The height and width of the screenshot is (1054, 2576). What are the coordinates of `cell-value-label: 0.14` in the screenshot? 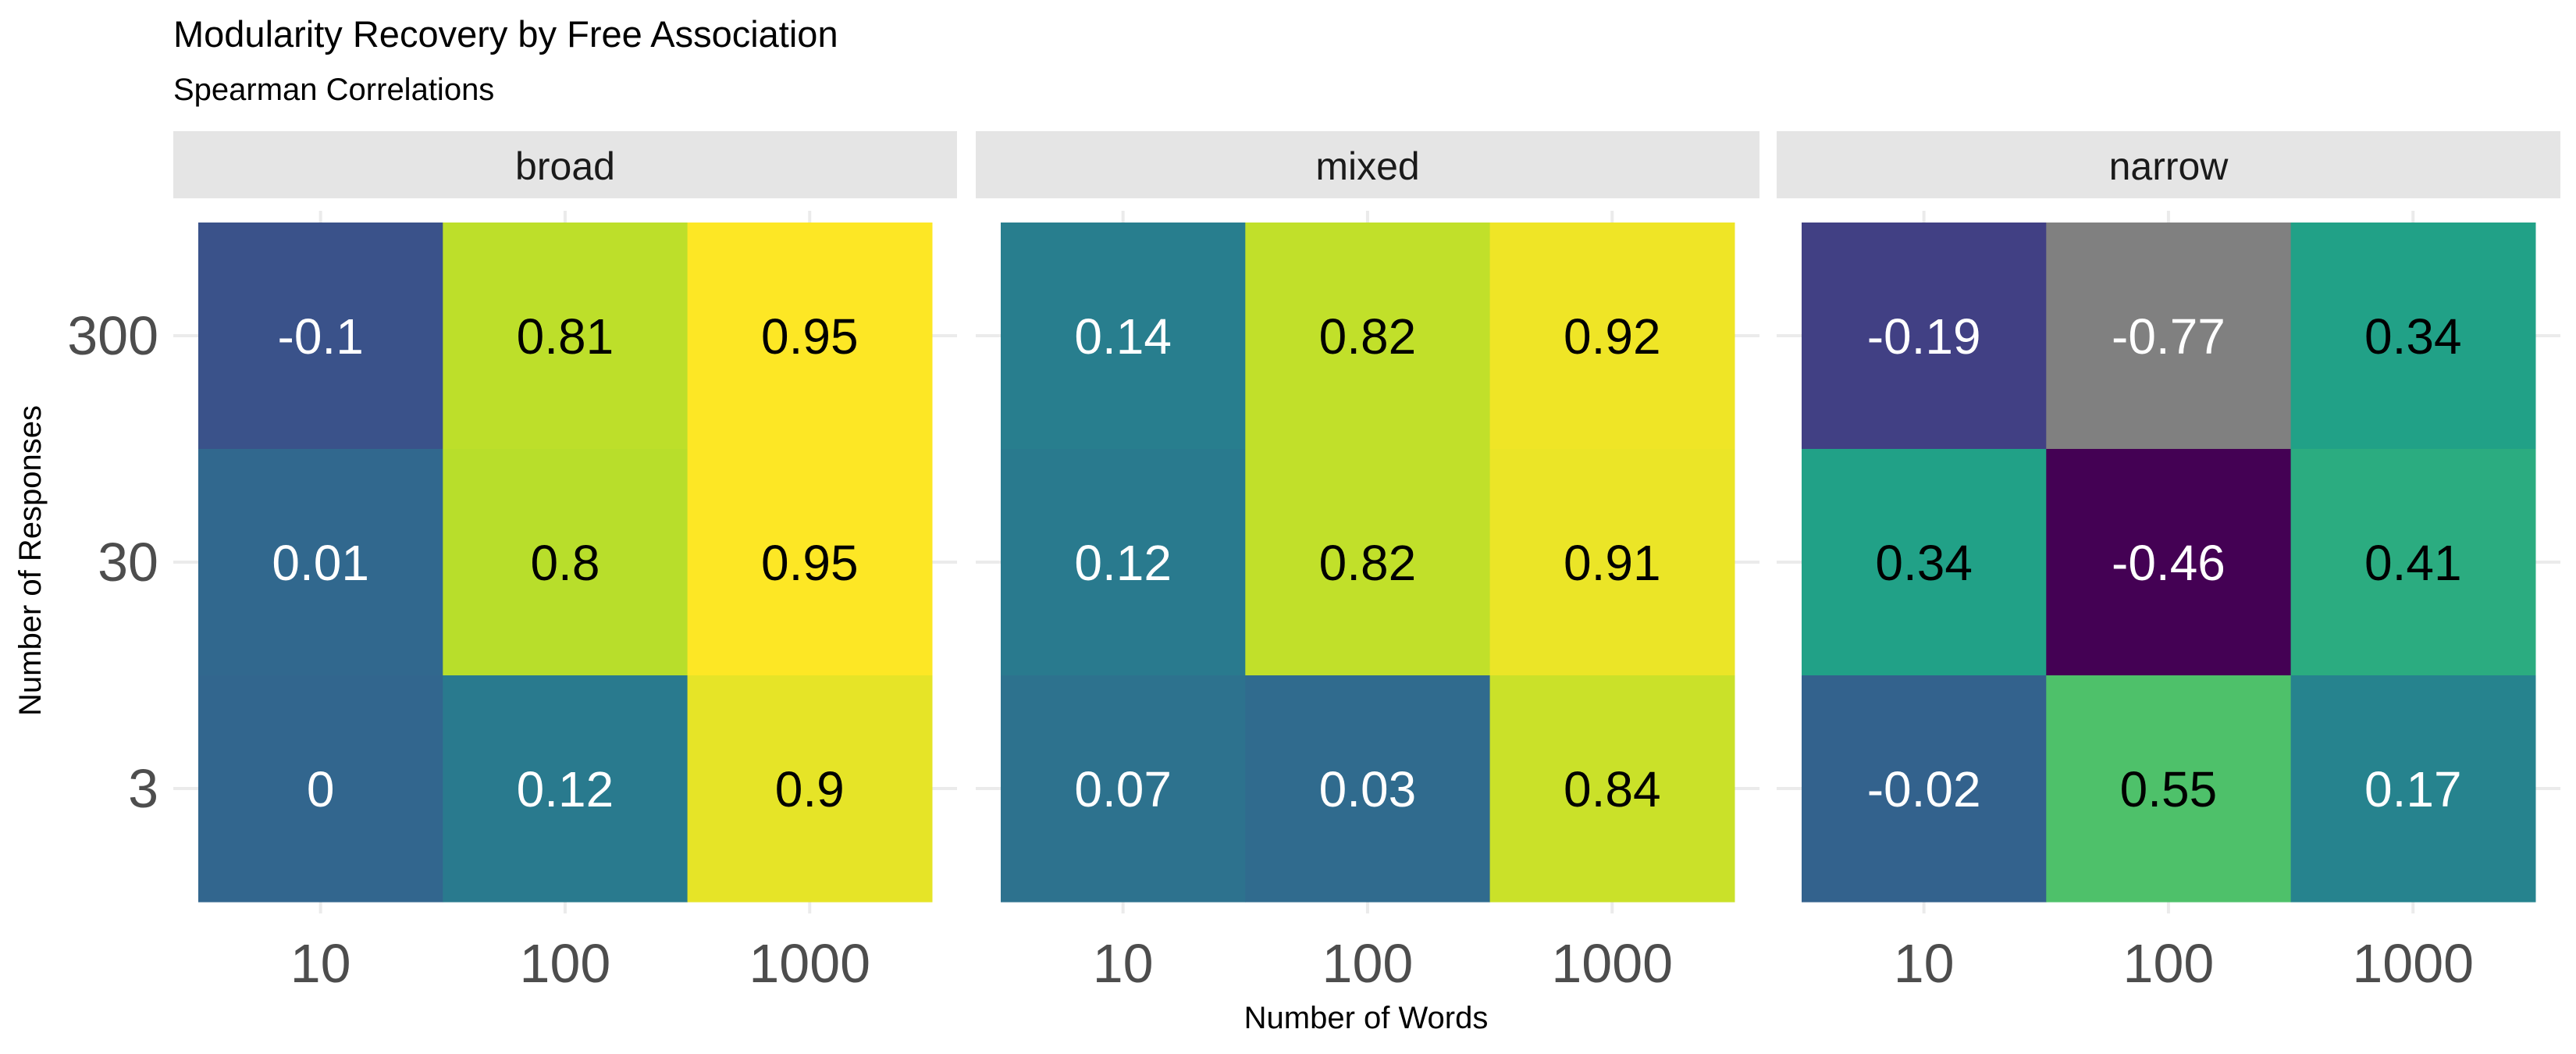 It's located at (1123, 336).